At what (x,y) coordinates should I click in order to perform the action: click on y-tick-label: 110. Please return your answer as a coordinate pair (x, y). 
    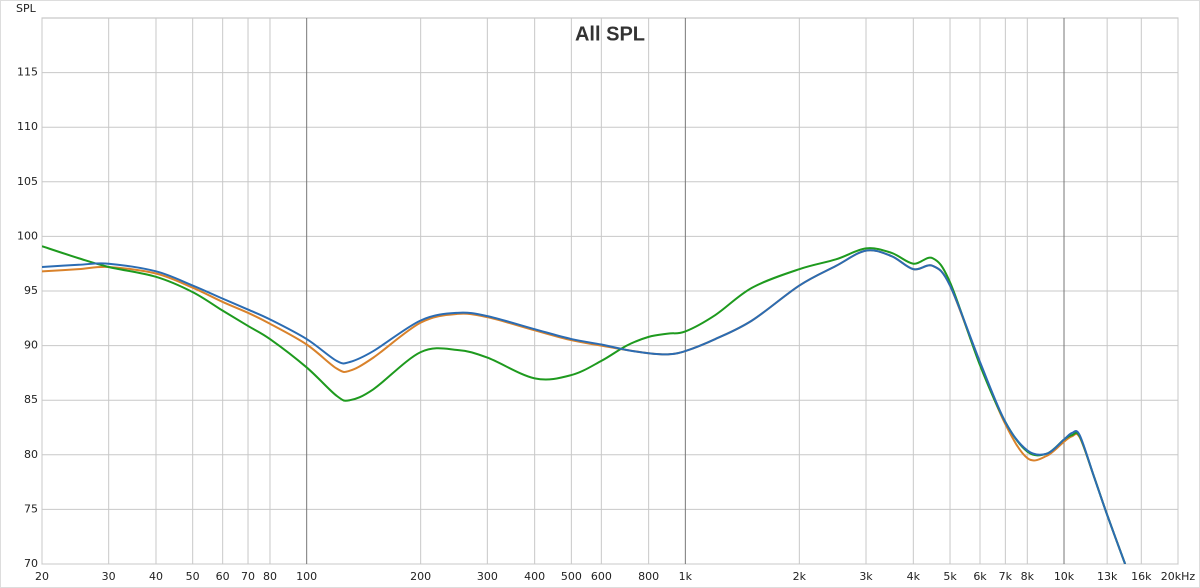
    Looking at the image, I should click on (27, 126).